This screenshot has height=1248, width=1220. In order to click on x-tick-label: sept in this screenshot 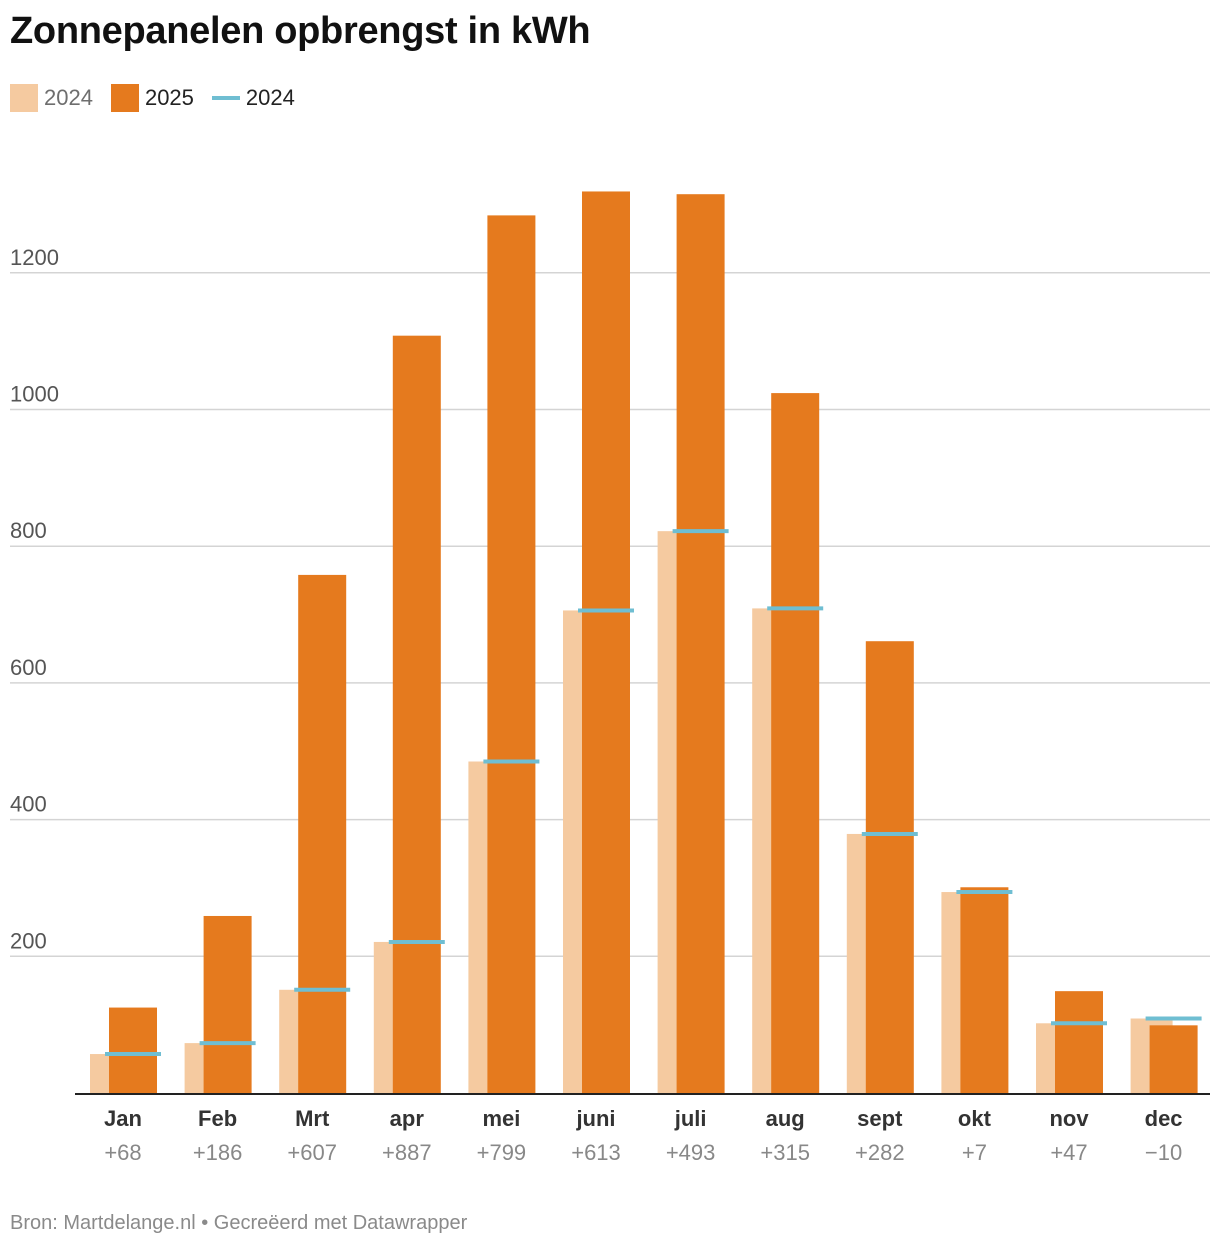, I will do `click(880, 1118)`.